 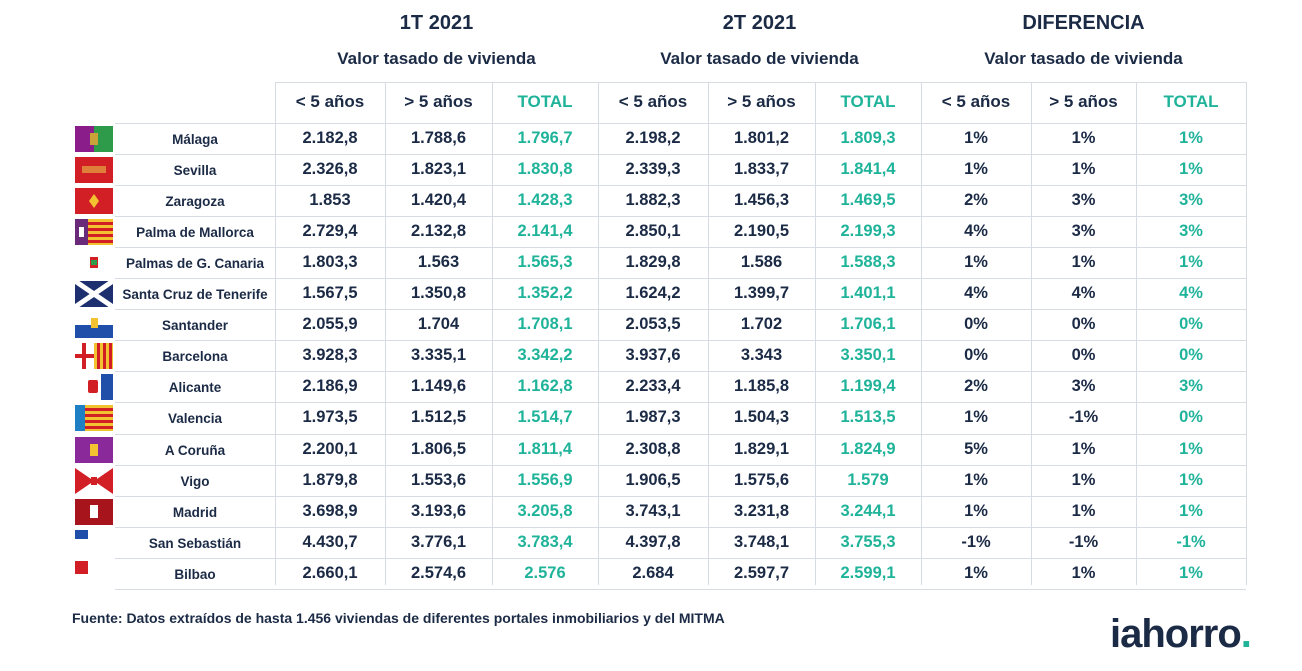 What do you see at coordinates (195, 450) in the screenshot?
I see `city-name: A Coruña` at bounding box center [195, 450].